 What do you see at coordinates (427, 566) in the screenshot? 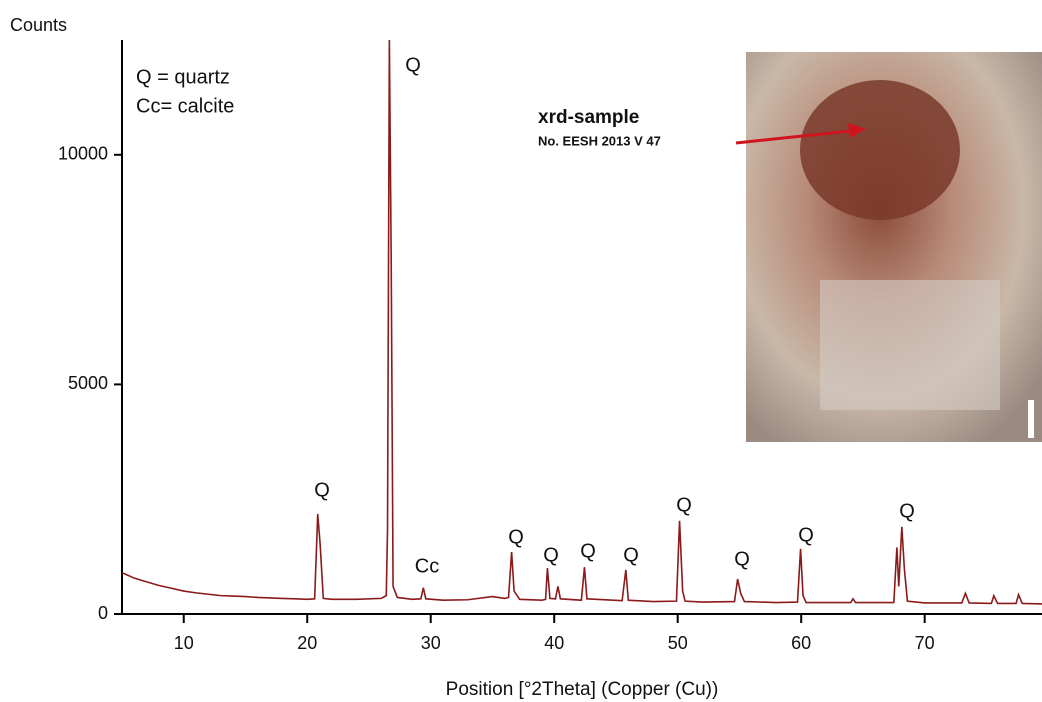
I see `peak-label: Cc` at bounding box center [427, 566].